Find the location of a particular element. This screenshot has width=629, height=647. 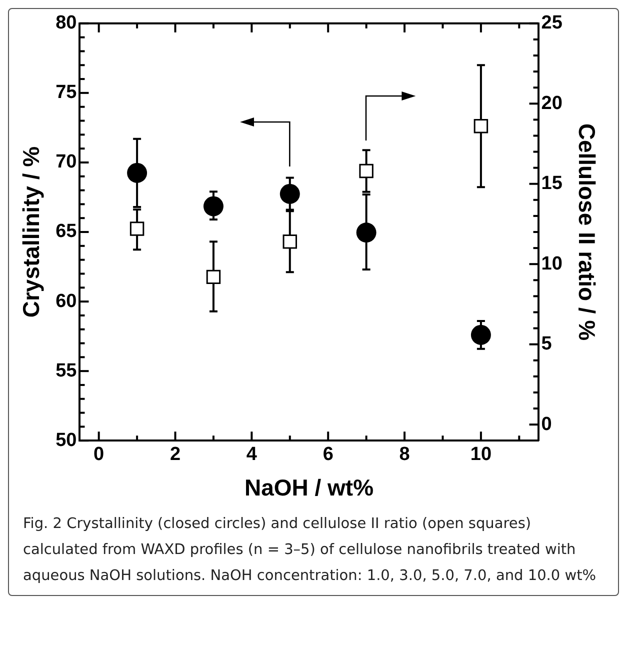

x-tick-label: 8 is located at coordinates (404, 455).